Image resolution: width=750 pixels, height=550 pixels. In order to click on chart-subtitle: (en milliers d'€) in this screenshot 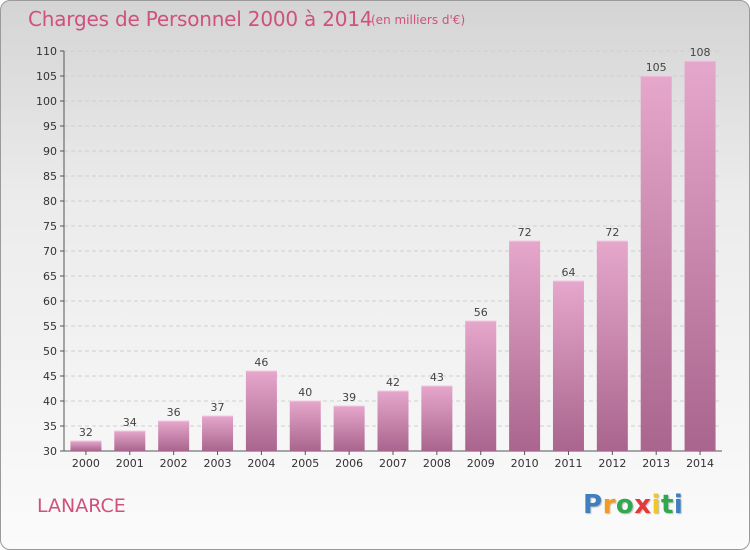, I will do `click(418, 20)`.